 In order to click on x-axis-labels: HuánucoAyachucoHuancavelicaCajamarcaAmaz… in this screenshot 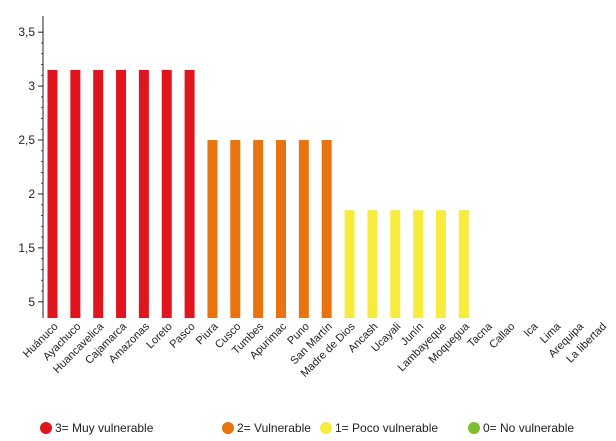, I will do `click(315, 350)`.